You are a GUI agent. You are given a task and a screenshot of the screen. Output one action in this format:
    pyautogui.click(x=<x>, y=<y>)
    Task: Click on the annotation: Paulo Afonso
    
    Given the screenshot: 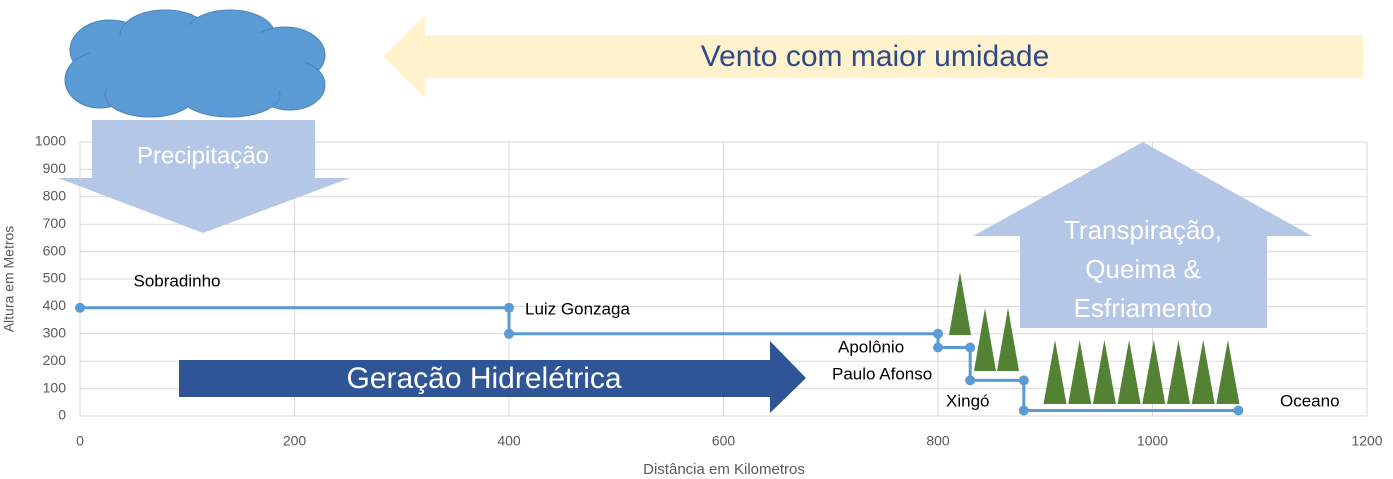 What is the action you would take?
    pyautogui.click(x=882, y=373)
    